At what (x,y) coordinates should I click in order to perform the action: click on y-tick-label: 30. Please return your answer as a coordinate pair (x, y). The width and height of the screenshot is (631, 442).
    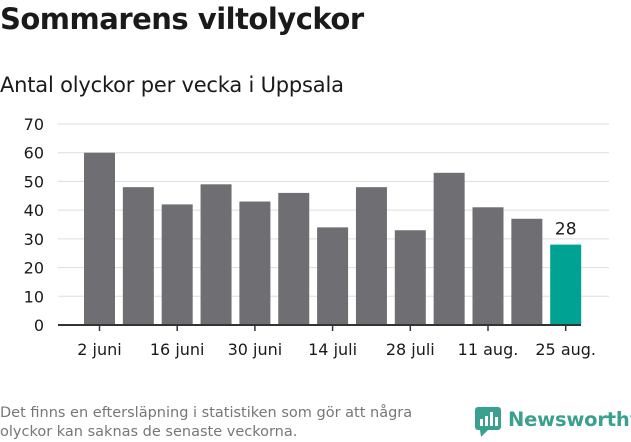
    Looking at the image, I should click on (34, 239).